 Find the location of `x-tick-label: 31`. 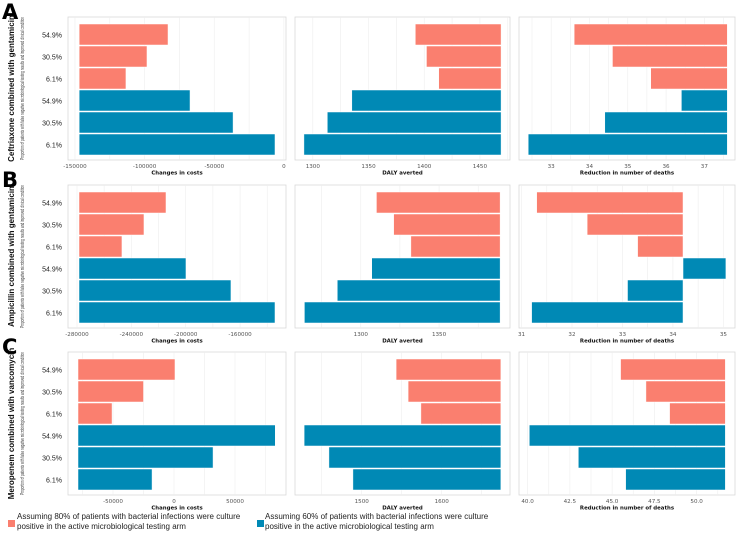

x-tick-label: 31 is located at coordinates (522, 335).